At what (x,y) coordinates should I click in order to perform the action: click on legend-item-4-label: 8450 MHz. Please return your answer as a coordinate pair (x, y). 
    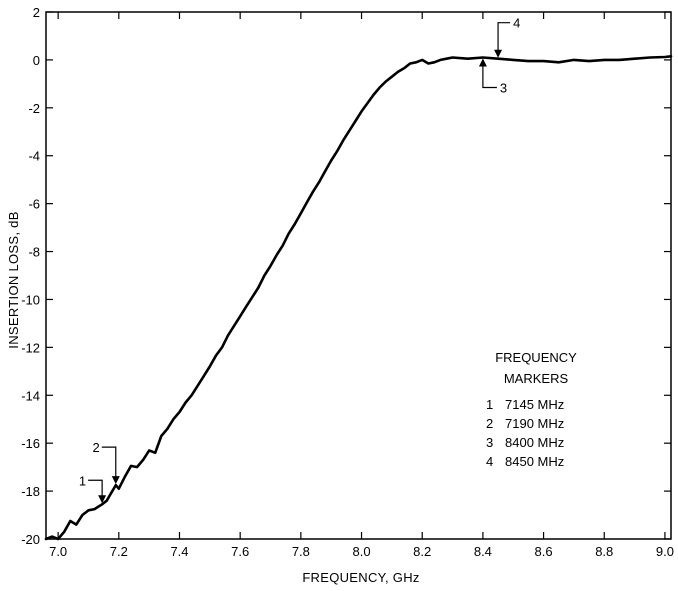
    Looking at the image, I should click on (534, 461).